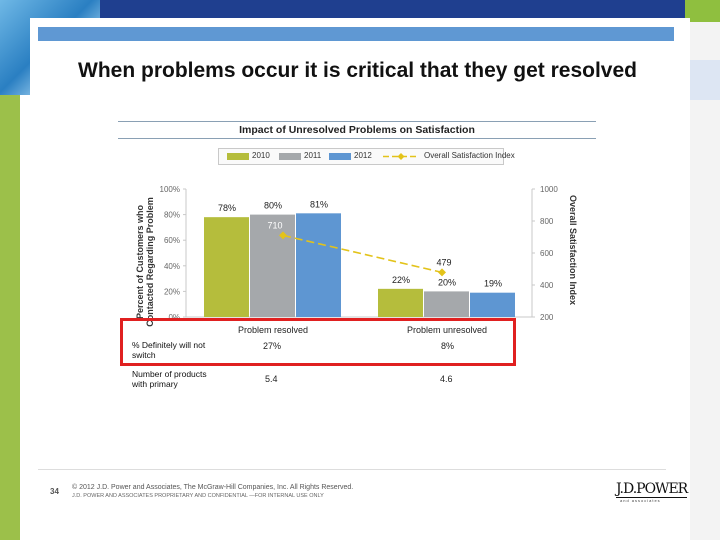 This screenshot has height=540, width=720. What do you see at coordinates (227, 208) in the screenshot?
I see `bar-label-2010-0: 78%` at bounding box center [227, 208].